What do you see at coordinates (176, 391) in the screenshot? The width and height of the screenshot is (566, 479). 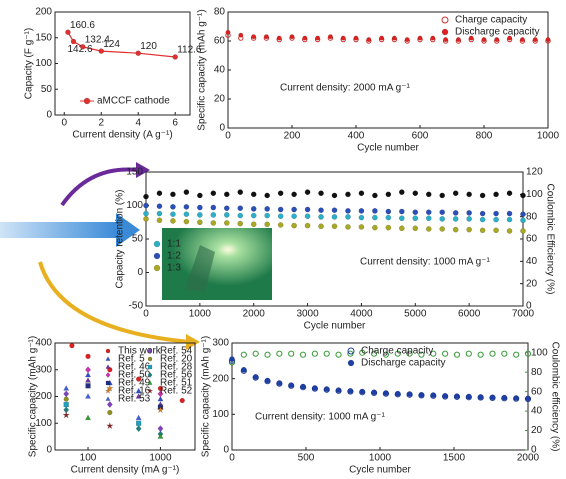 I see `legend-label: Ref. 52` at bounding box center [176, 391].